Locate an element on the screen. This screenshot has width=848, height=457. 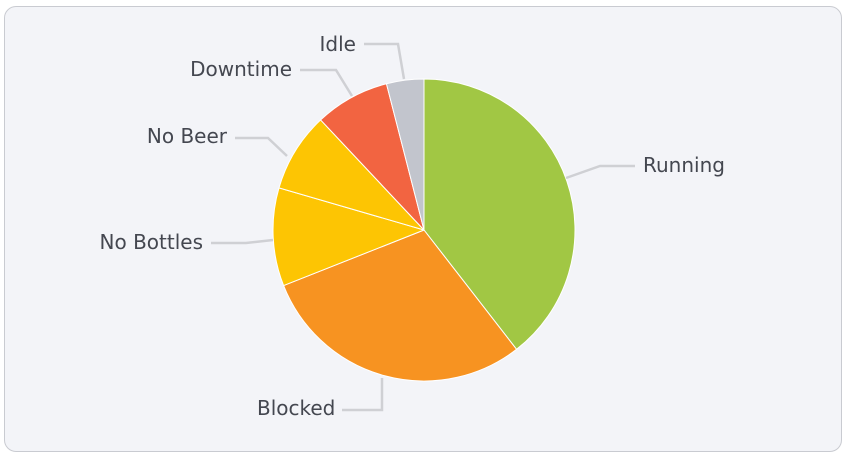
slice-no-bottles is located at coordinates (348, 237).